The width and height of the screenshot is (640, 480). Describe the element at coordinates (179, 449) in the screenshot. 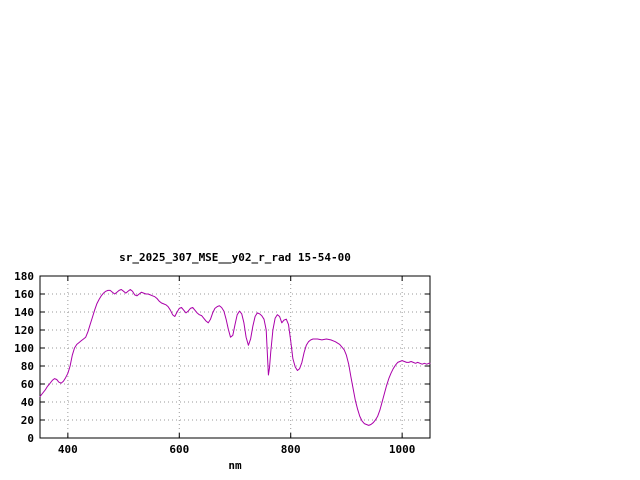

I see `x-tick-label: 600` at that location.